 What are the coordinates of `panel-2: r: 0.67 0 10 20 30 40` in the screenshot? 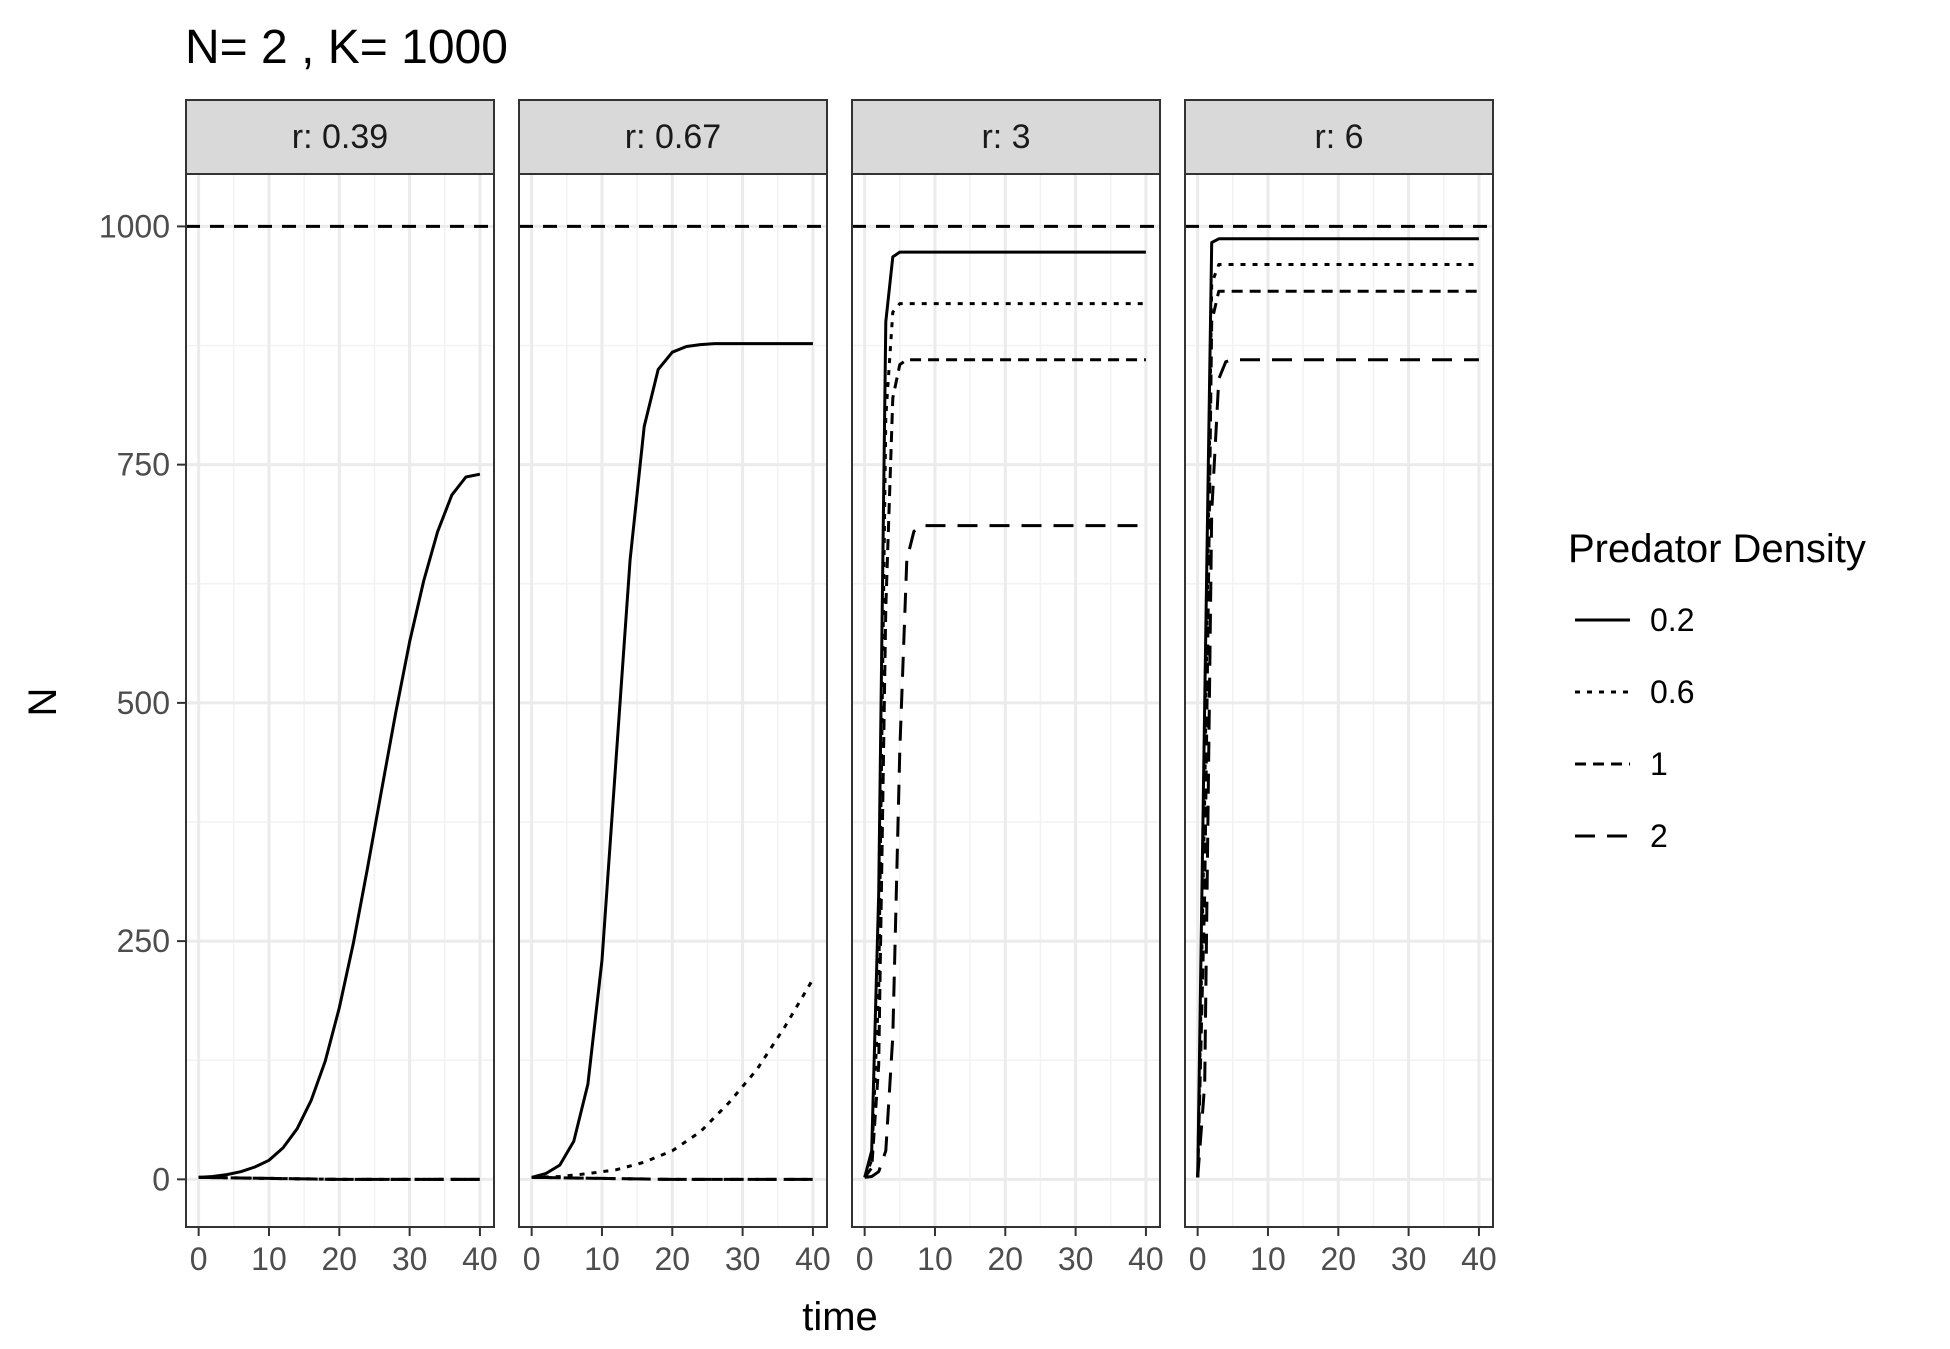 It's located at (674, 688).